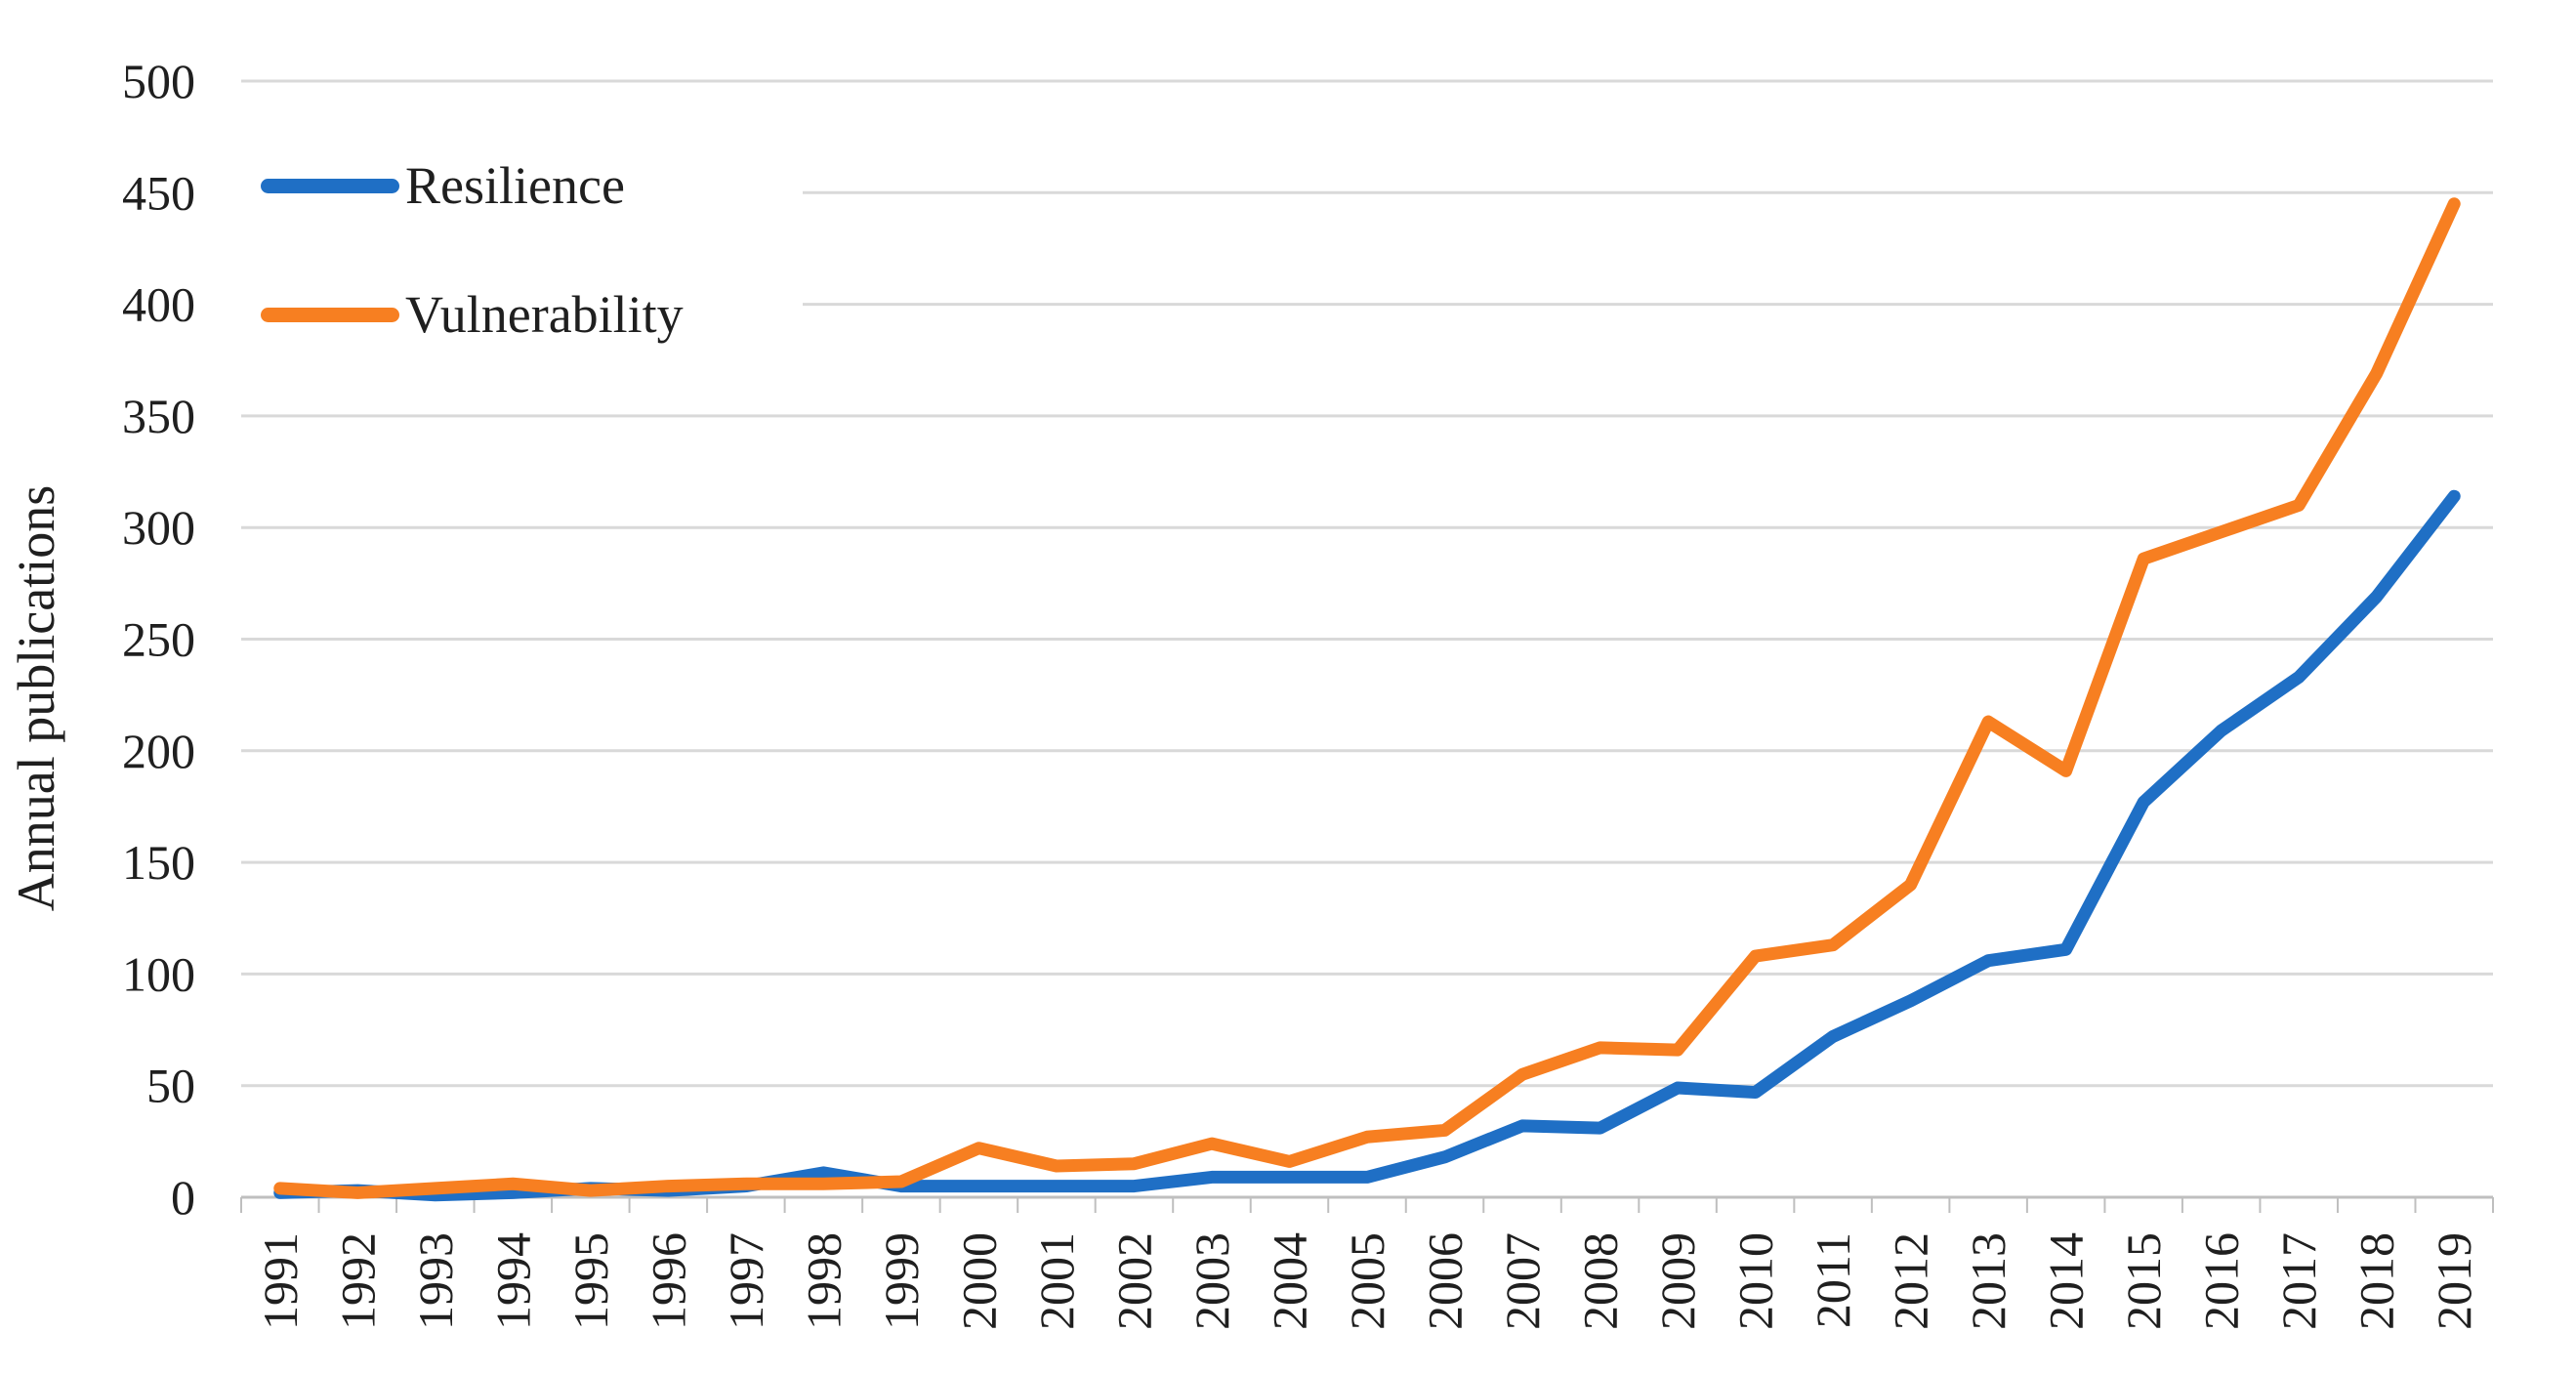  I want to click on x-tick-label: 2001, so click(1057, 1281).